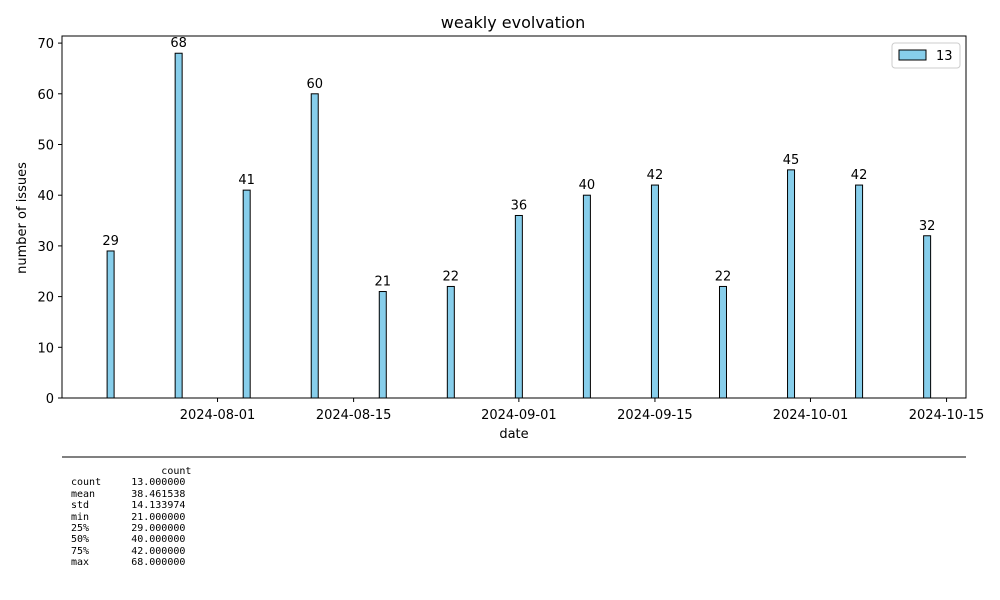  Describe the element at coordinates (811, 415) in the screenshot. I see `x-tick-label: 2024-10-01` at that location.